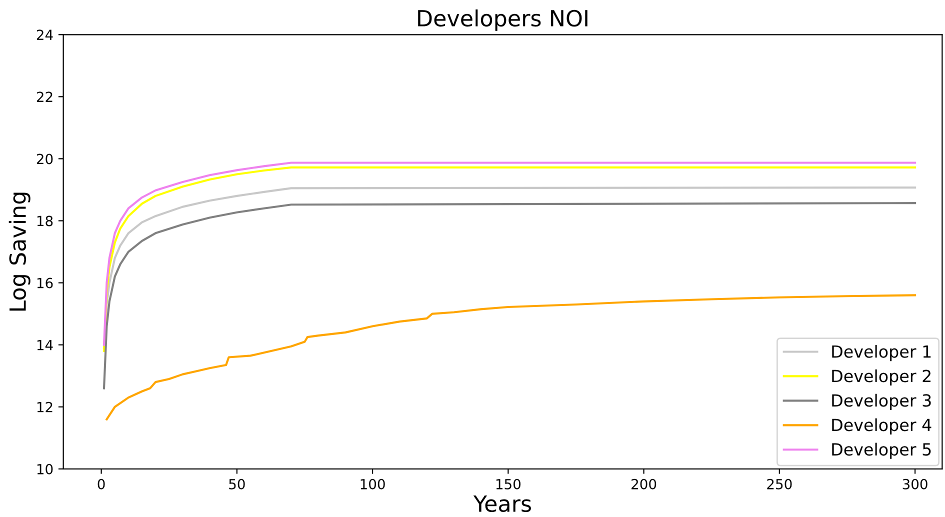 This screenshot has height=517, width=945. I want to click on x-axis-title: Years, so click(502, 504).